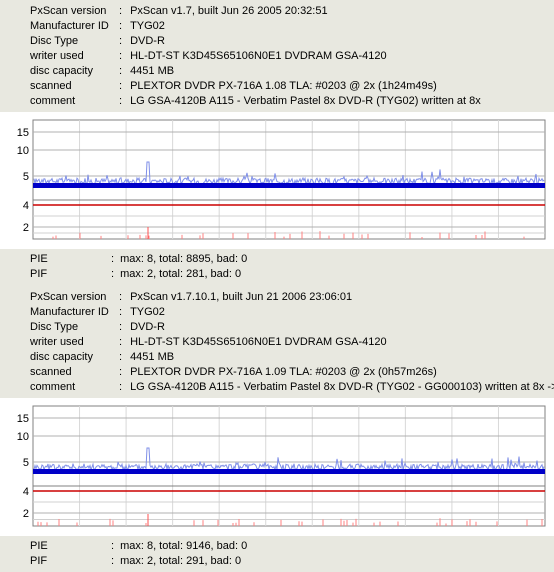  Describe the element at coordinates (176, 274) in the screenshot. I see `stats-value: max: 2, total: 281, bad: 0` at that location.